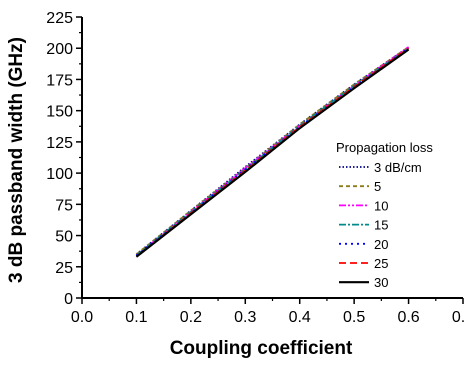 This screenshot has height=367, width=465. What do you see at coordinates (381, 205) in the screenshot?
I see `legend-label-3: 10` at bounding box center [381, 205].